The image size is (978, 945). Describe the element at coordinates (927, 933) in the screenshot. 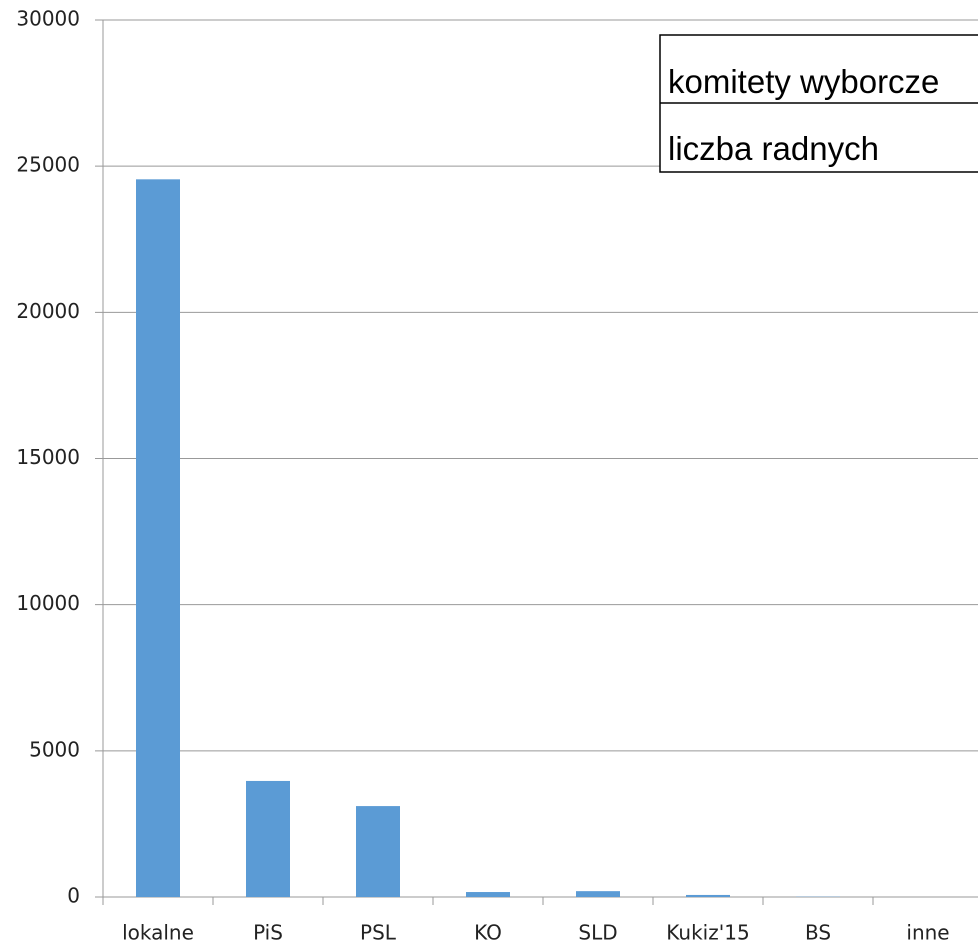

I see `x-tick-label: inne` at that location.